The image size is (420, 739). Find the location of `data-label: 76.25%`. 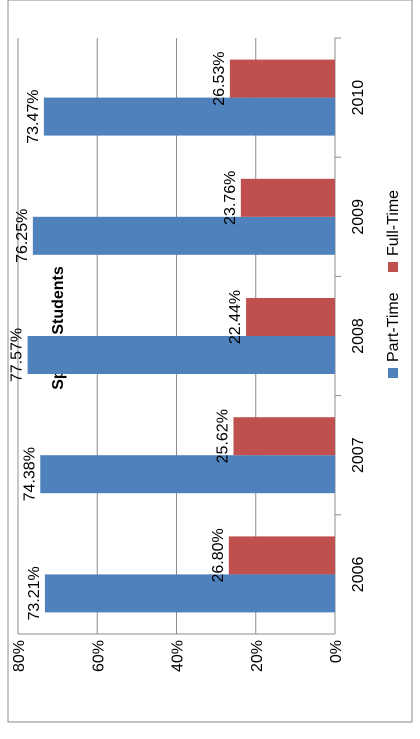

data-label: 76.25% is located at coordinates (22, 236).